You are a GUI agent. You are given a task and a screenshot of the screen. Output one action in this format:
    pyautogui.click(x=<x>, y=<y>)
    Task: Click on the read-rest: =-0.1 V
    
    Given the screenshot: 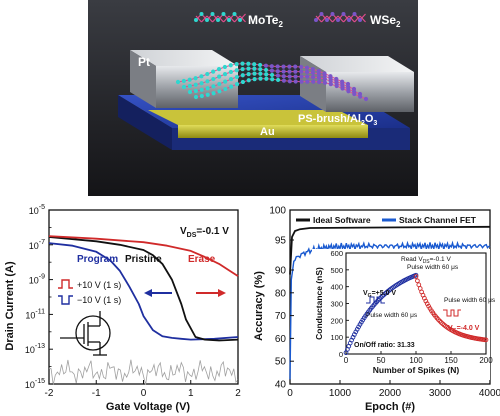 What is the action you would take?
    pyautogui.click(x=441, y=259)
    